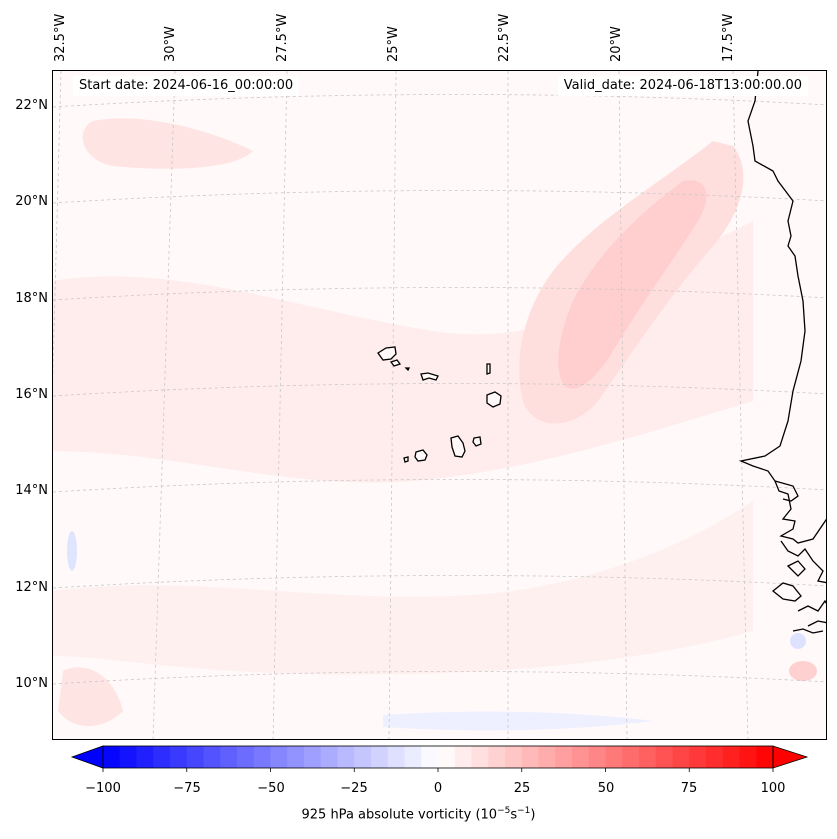 The width and height of the screenshot is (837, 839). I want to click on colorbar-label-text: 925 hPa absolute vorticity (10, so click(399, 815).